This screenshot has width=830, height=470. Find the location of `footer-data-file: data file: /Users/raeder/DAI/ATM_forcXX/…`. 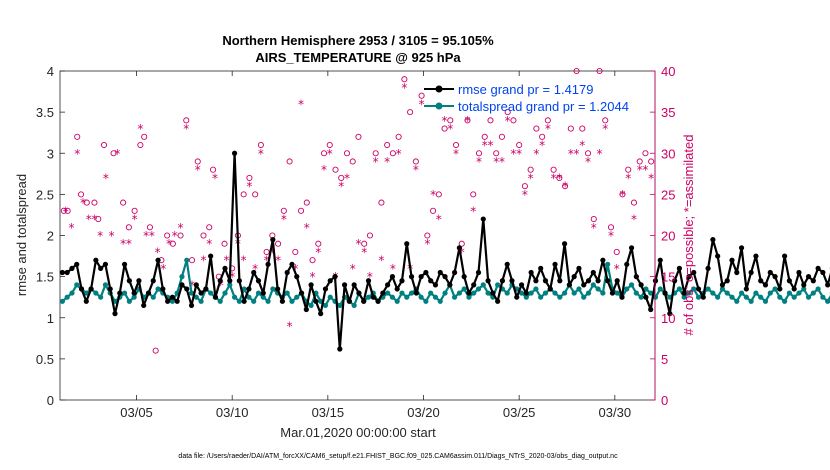

footer-data-file: data file: /Users/raeder/DAI/ATM_forcXX/… is located at coordinates (398, 456).